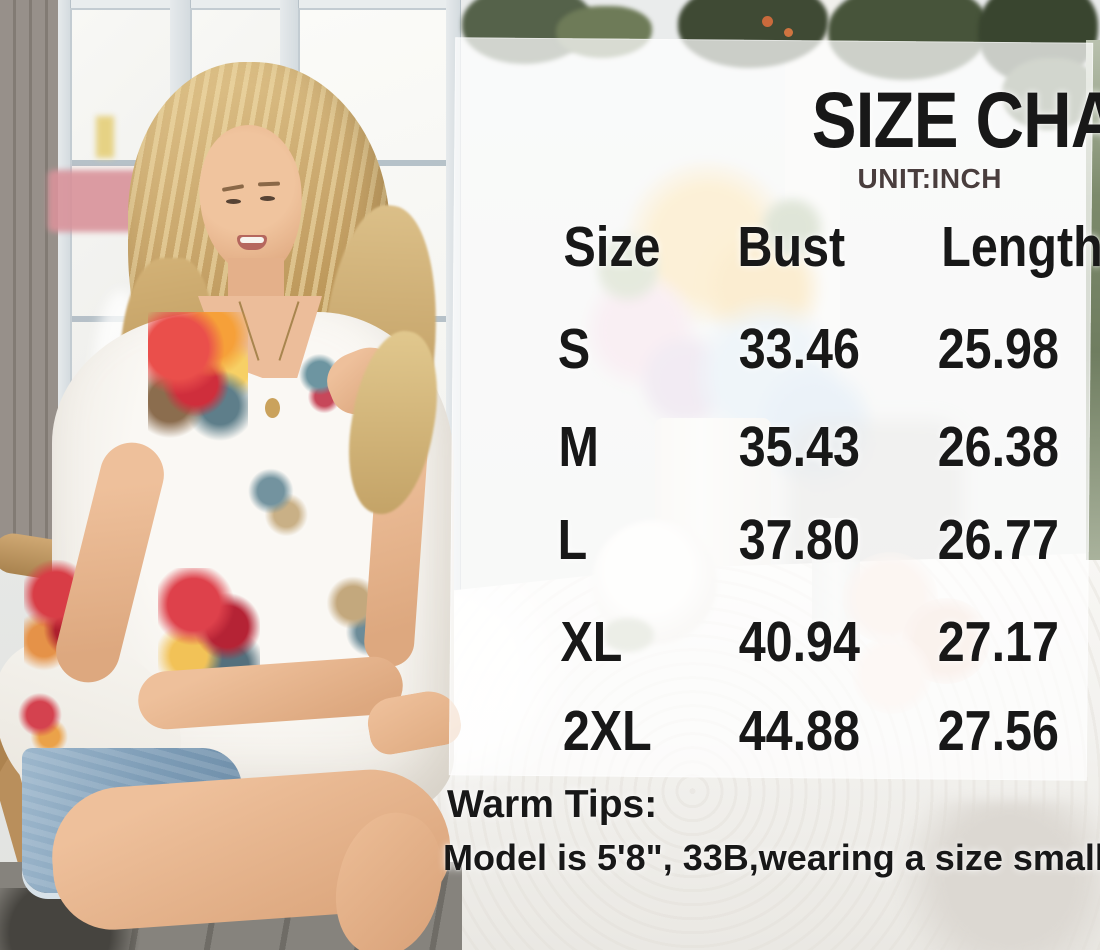 The width and height of the screenshot is (1100, 950). What do you see at coordinates (955, 119) in the screenshot?
I see `size-chart-title-text: SIZE CHART` at bounding box center [955, 119].